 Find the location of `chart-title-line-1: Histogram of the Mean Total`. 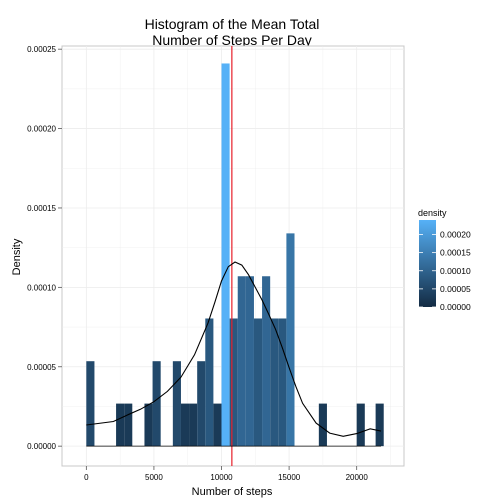

chart-title-line-1: Histogram of the Mean Total is located at coordinates (232, 24).